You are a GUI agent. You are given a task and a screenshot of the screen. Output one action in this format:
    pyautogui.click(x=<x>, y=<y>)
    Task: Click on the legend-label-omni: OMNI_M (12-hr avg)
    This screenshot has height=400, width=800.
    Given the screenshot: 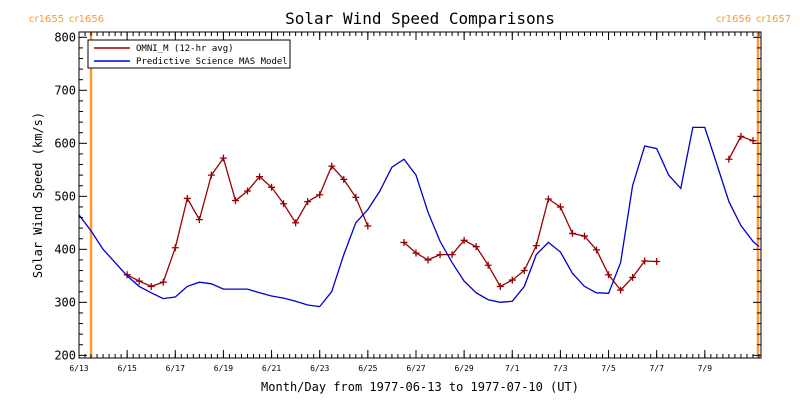 What is the action you would take?
    pyautogui.click(x=185, y=49)
    